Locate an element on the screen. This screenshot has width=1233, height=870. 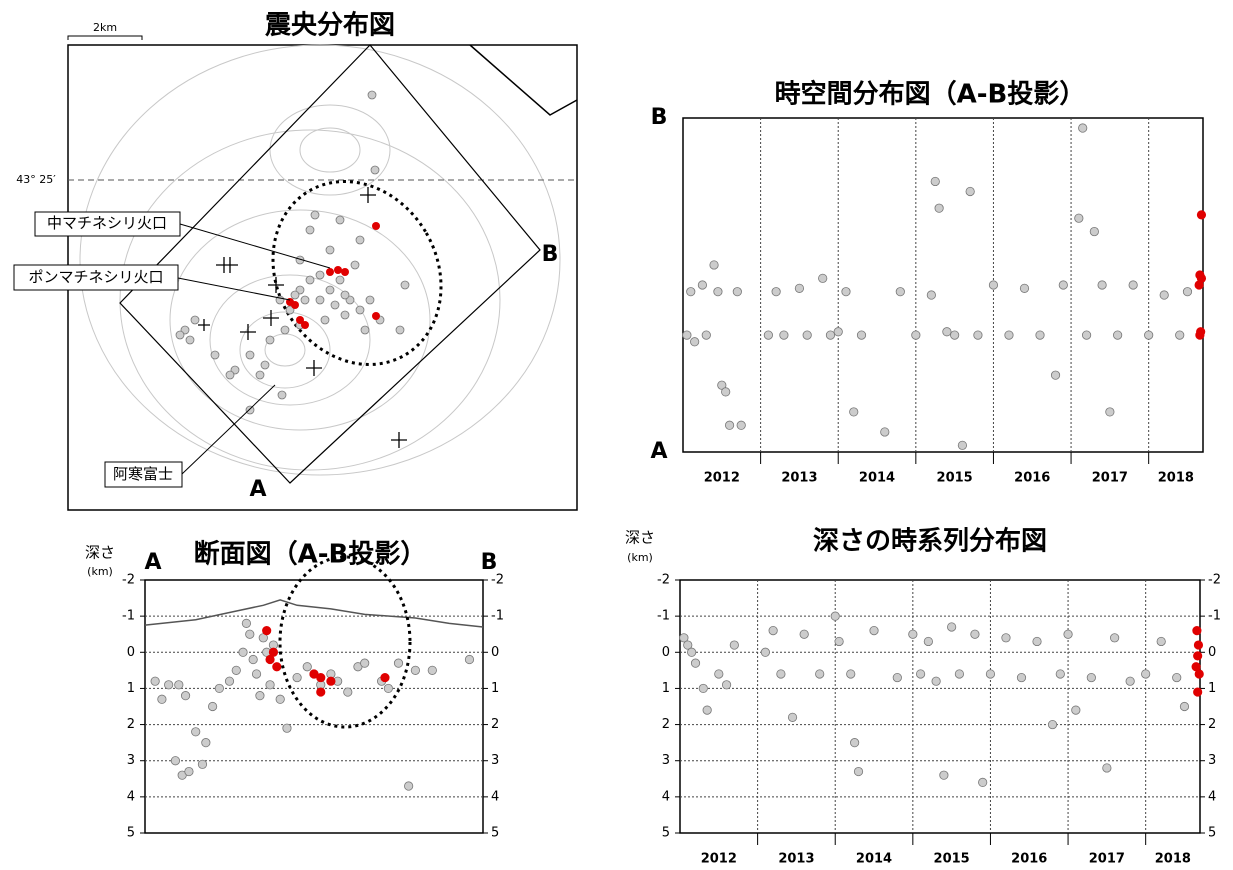
y-tick-label: -2 is located at coordinates (663, 580).